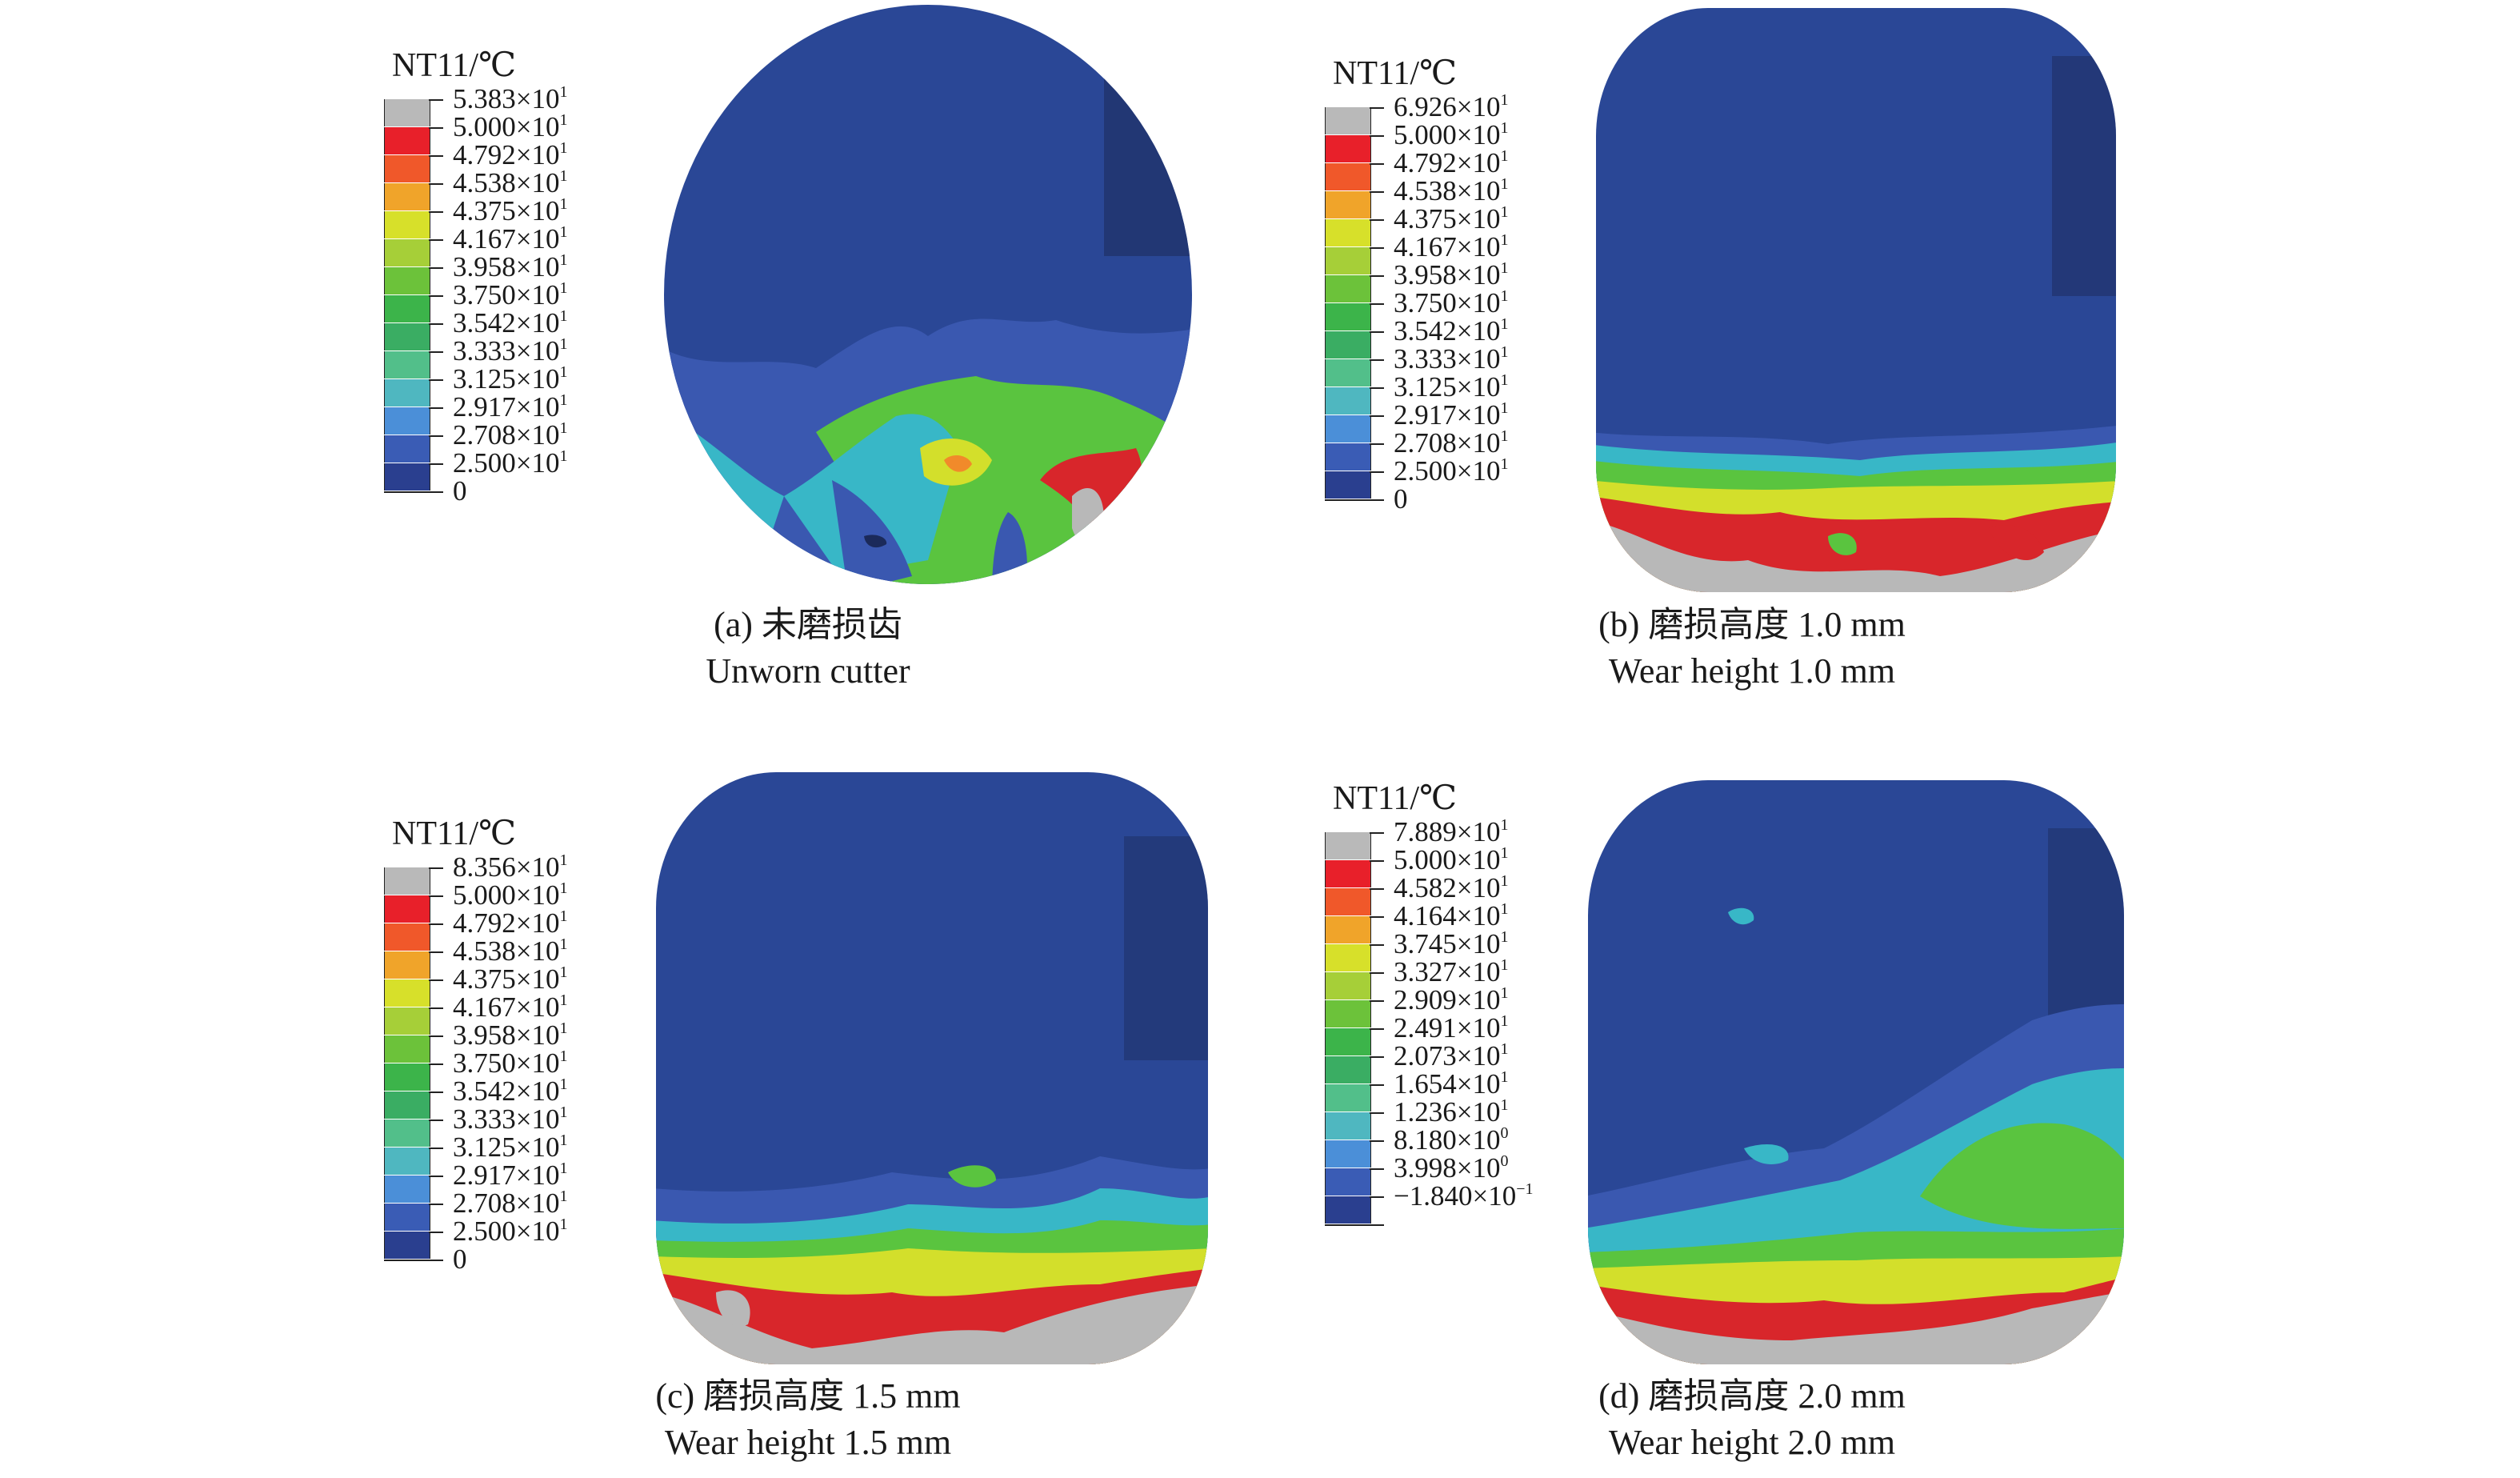 This screenshot has height=1478, width=2520. Describe the element at coordinates (1752, 1396) in the screenshot. I see `caption-cn: (d) 磨损高度 2.0 mm` at that location.